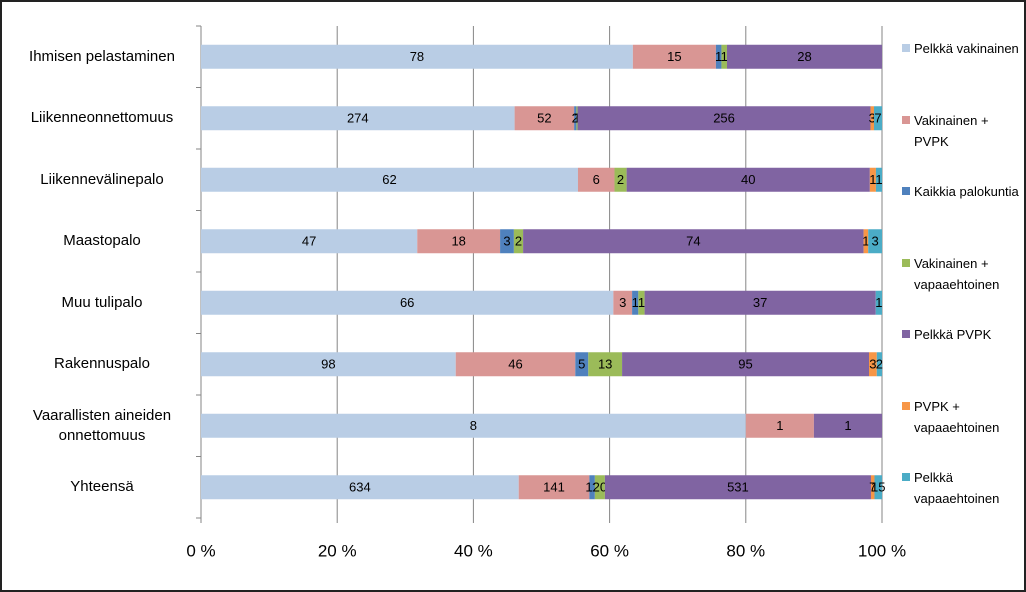 The height and width of the screenshot is (592, 1026). I want to click on data-label: 95, so click(745, 364).